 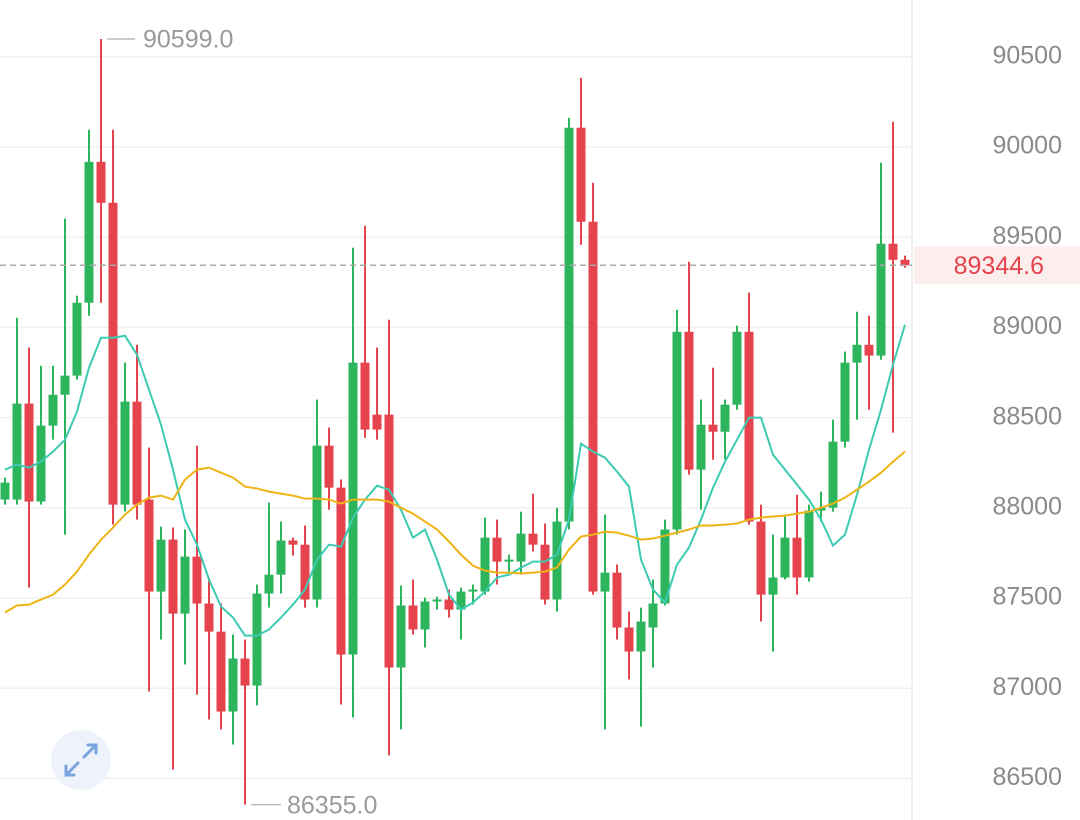 What do you see at coordinates (1027, 777) in the screenshot?
I see `y-tick-label: 86500` at bounding box center [1027, 777].